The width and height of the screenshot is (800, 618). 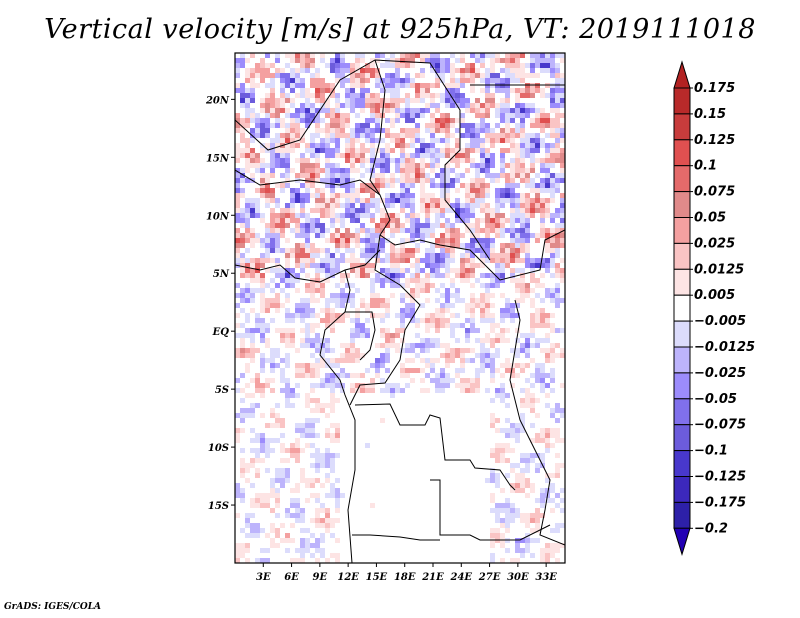 I want to click on x-tick-label: 9E, so click(x=320, y=577).